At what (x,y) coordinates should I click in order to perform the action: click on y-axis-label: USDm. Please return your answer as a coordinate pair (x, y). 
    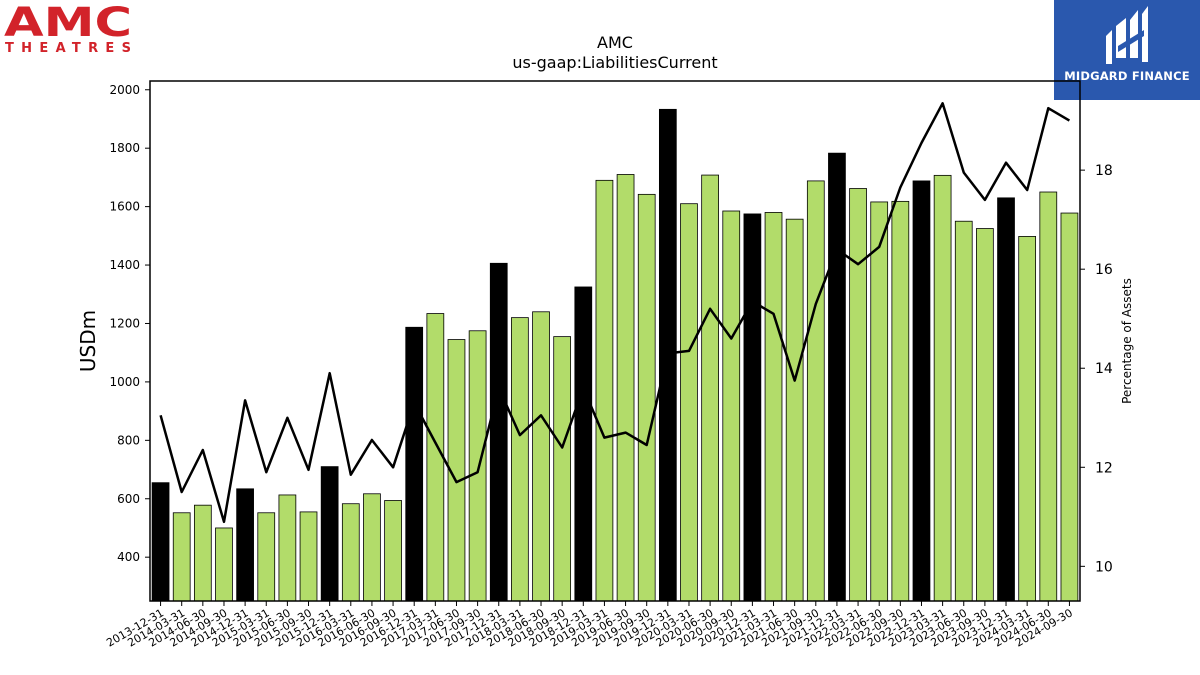
    Looking at the image, I should click on (88, 341).